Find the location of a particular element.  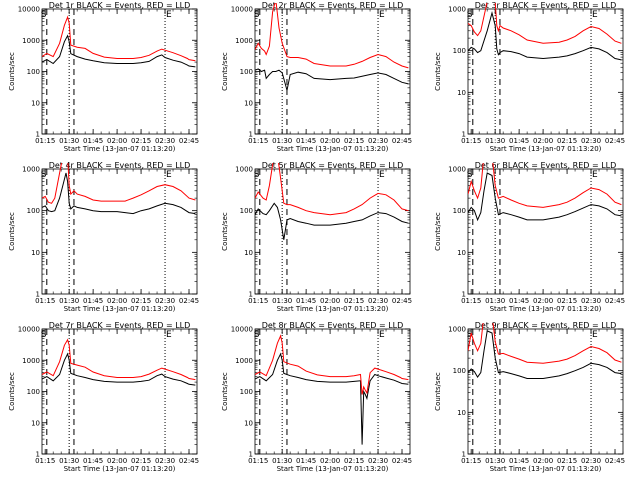

panel-title: Det 9r BLACK = Events, RED = LLD is located at coordinates (546, 325).